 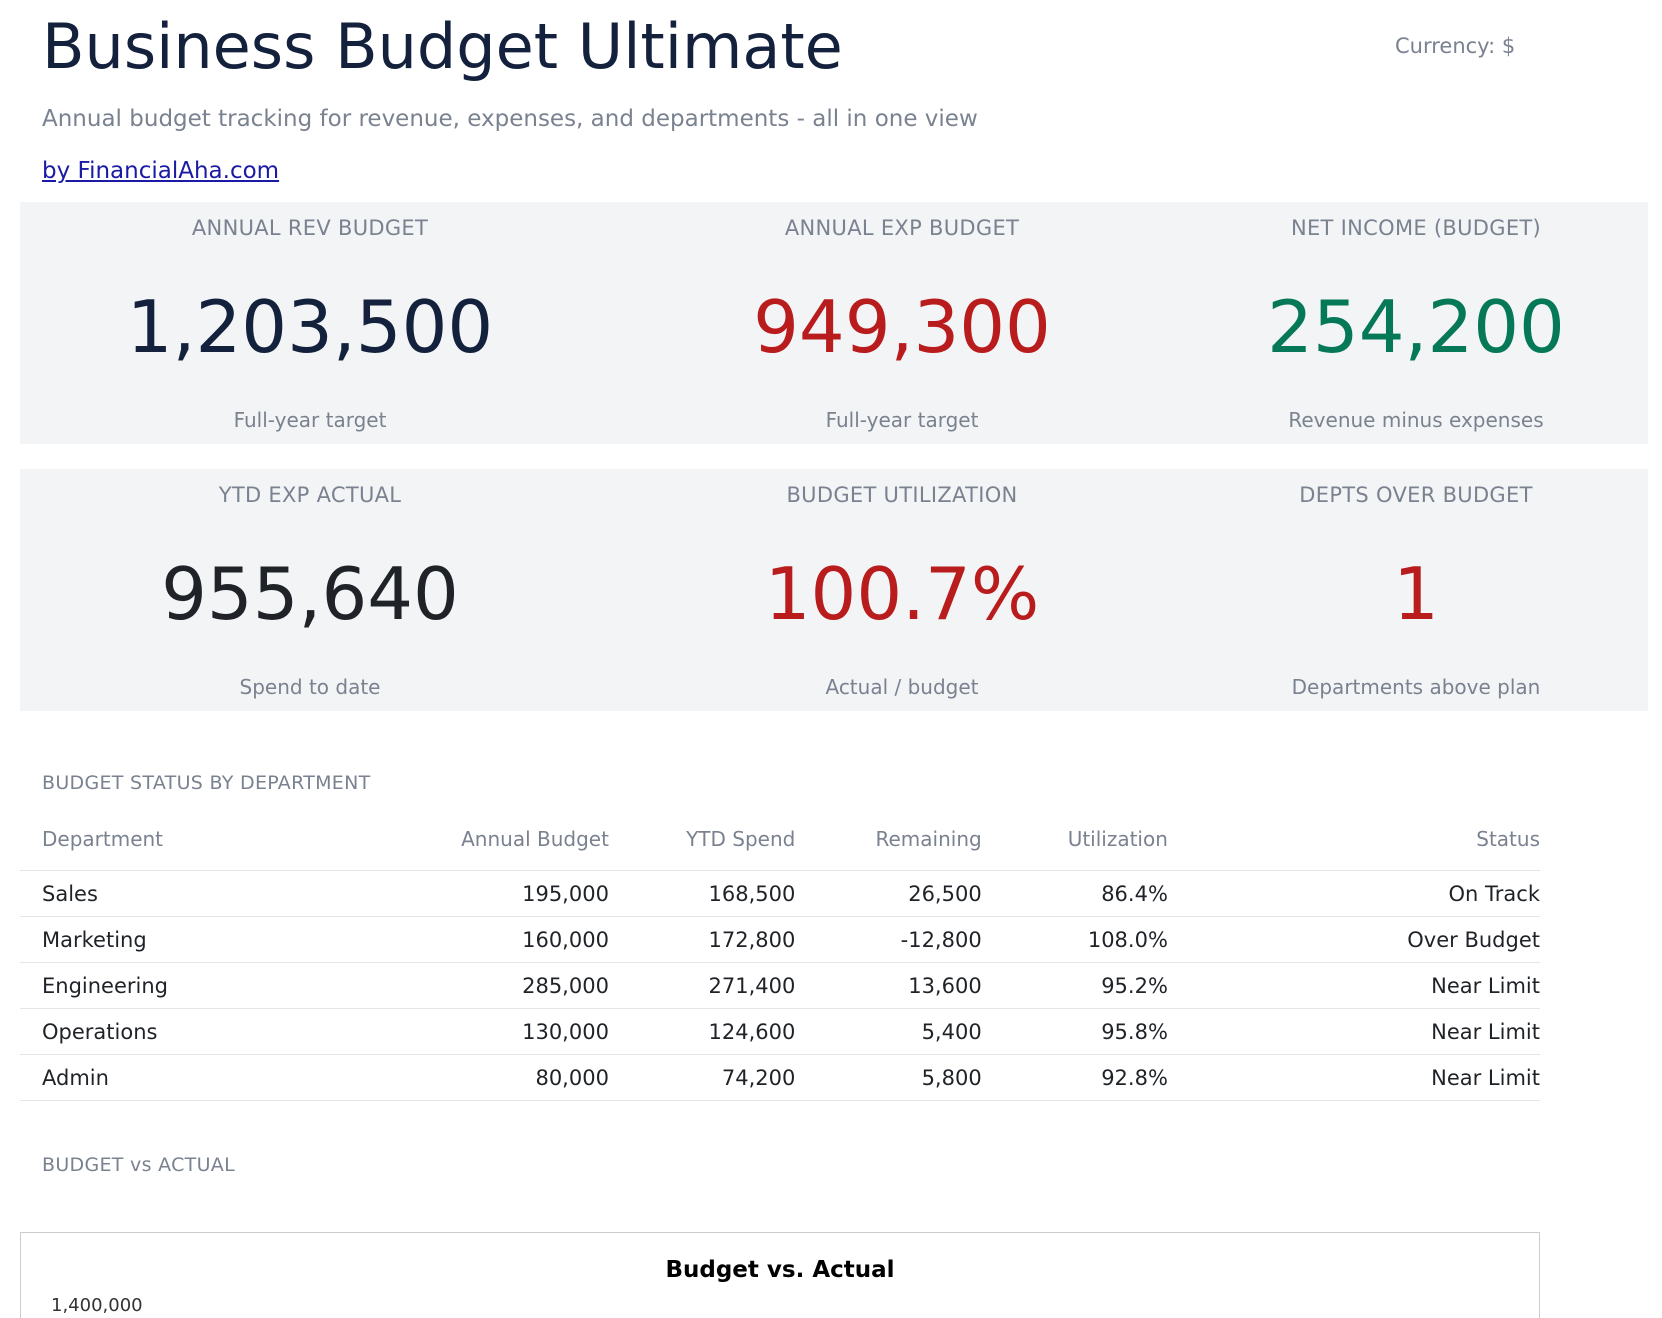 I want to click on cell-department: Engineering, so click(x=205, y=985).